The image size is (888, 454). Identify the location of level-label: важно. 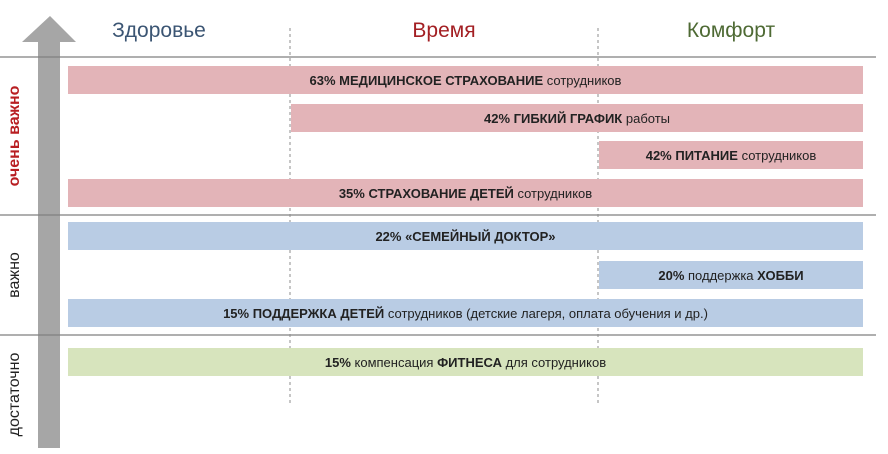
(14, 275).